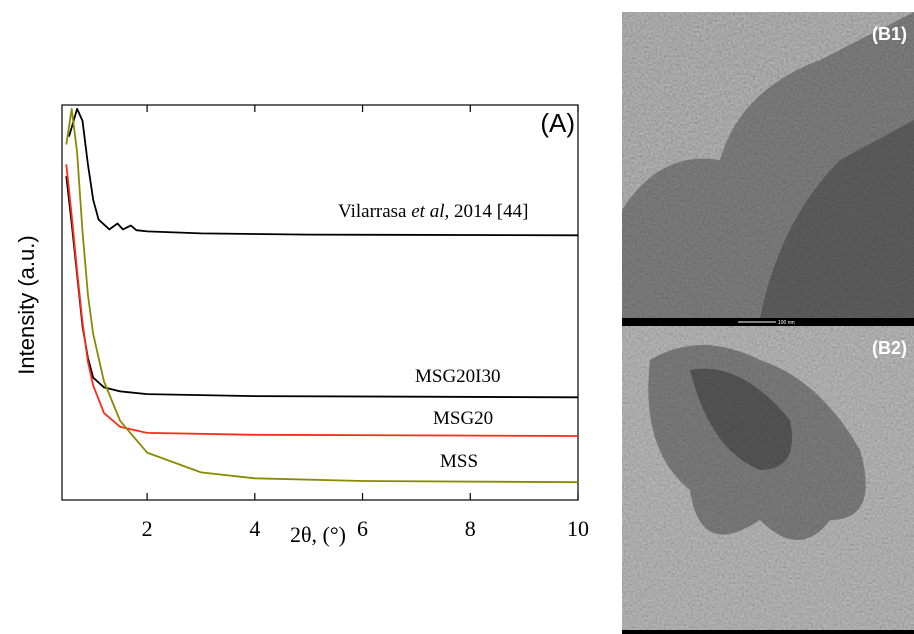  What do you see at coordinates (147, 528) in the screenshot?
I see `x-tick-label: 2` at bounding box center [147, 528].